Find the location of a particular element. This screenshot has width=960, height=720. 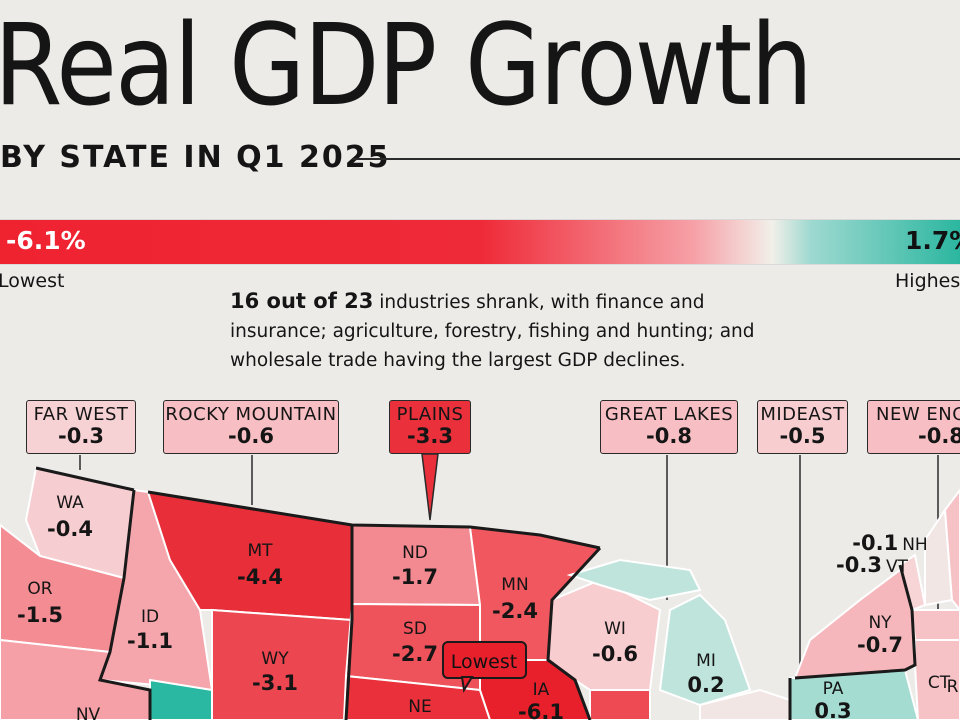

state-abbr-nd: ND is located at coordinates (415, 553).